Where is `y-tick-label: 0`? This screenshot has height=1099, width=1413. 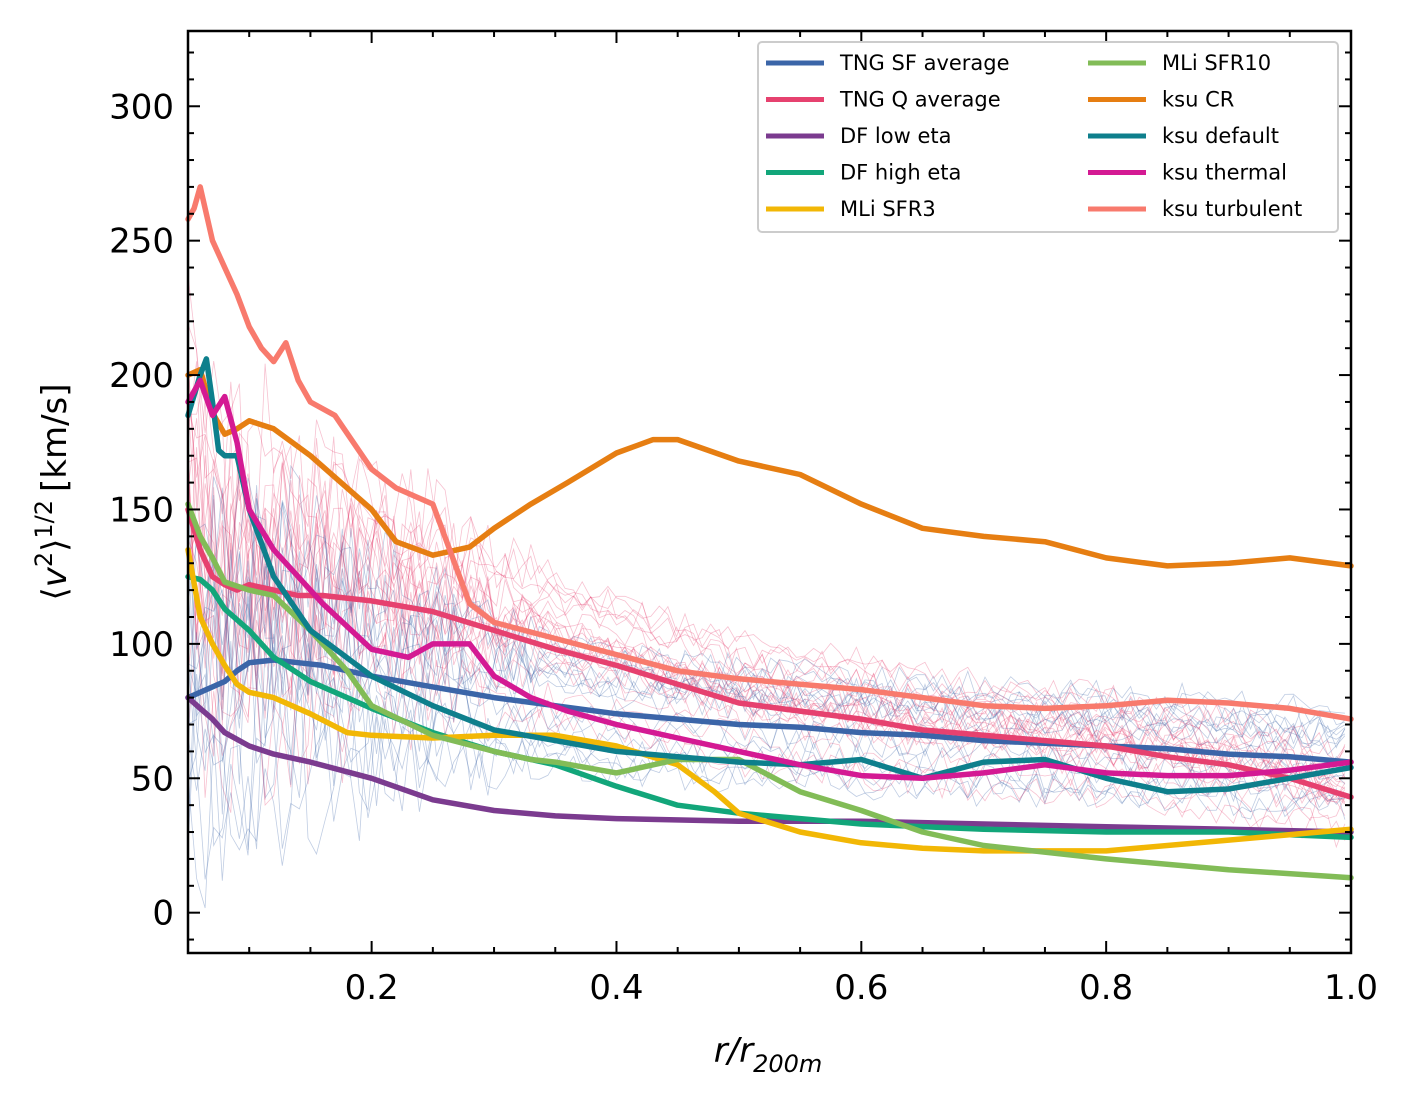 y-tick-label: 0 is located at coordinates (163, 914).